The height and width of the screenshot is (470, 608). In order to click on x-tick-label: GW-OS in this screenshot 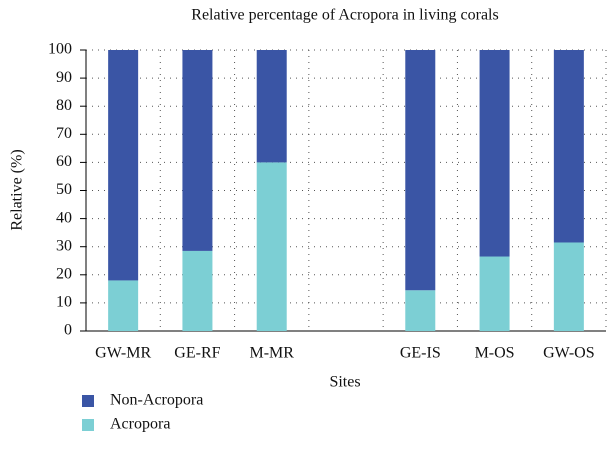, I will do `click(569, 353)`.